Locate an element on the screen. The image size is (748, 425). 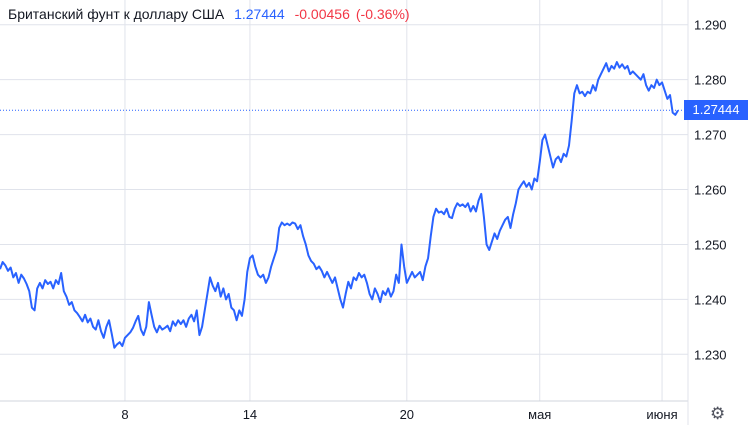
y-tick-label: 1.240 is located at coordinates (710, 299).